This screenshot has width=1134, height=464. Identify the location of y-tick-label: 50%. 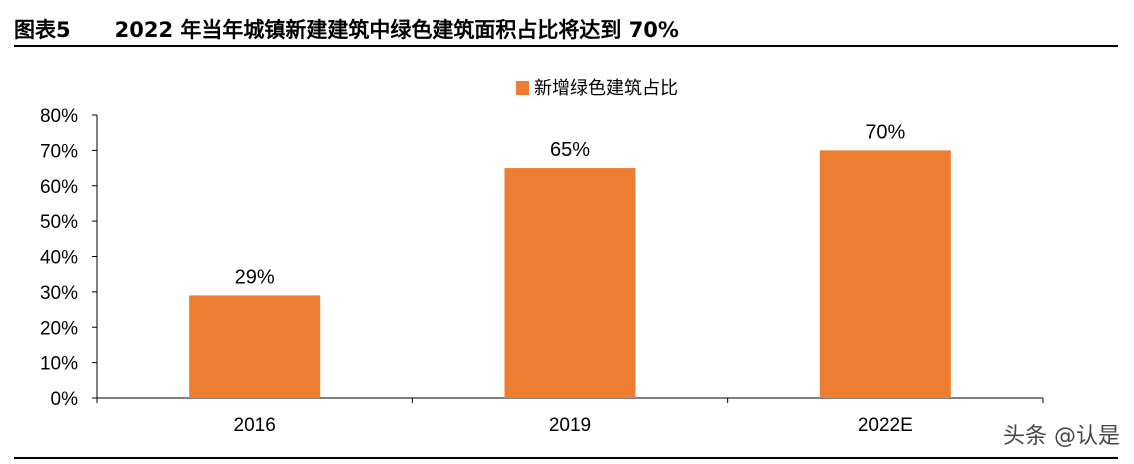
(59, 222).